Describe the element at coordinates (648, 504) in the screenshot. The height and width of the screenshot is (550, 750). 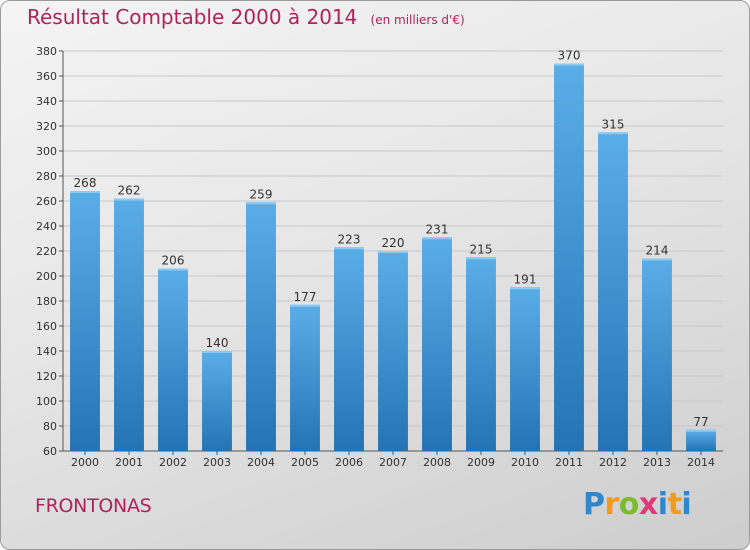
I see `logo-letter: x` at that location.